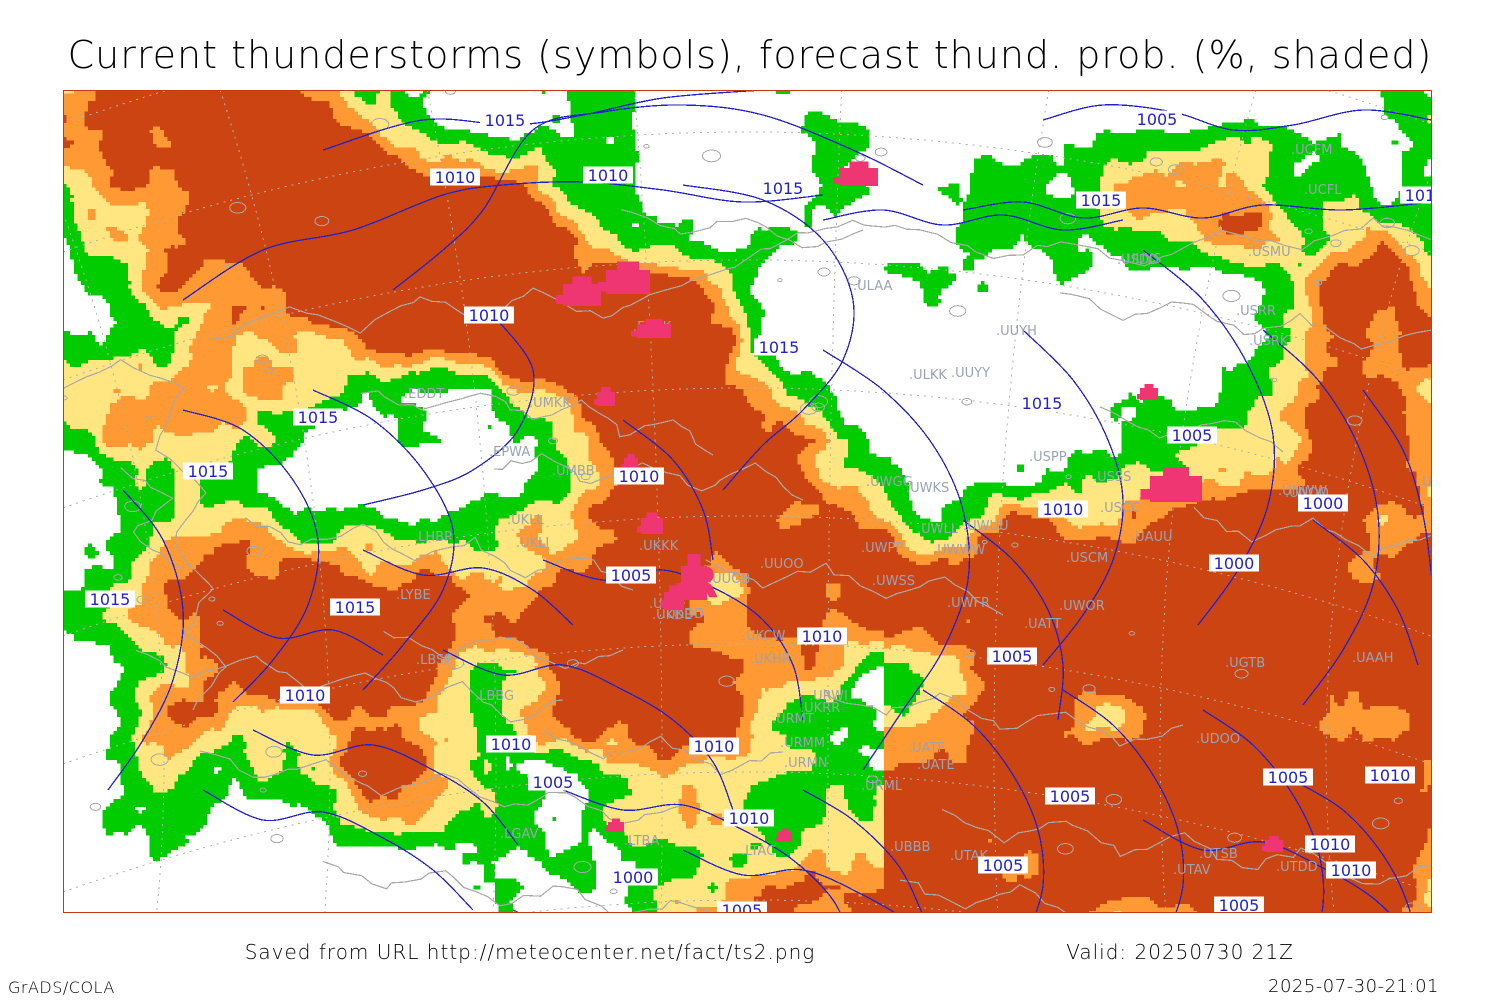 The height and width of the screenshot is (1000, 1500). What do you see at coordinates (1042, 624) in the screenshot?
I see `station-label: .UATT` at bounding box center [1042, 624].